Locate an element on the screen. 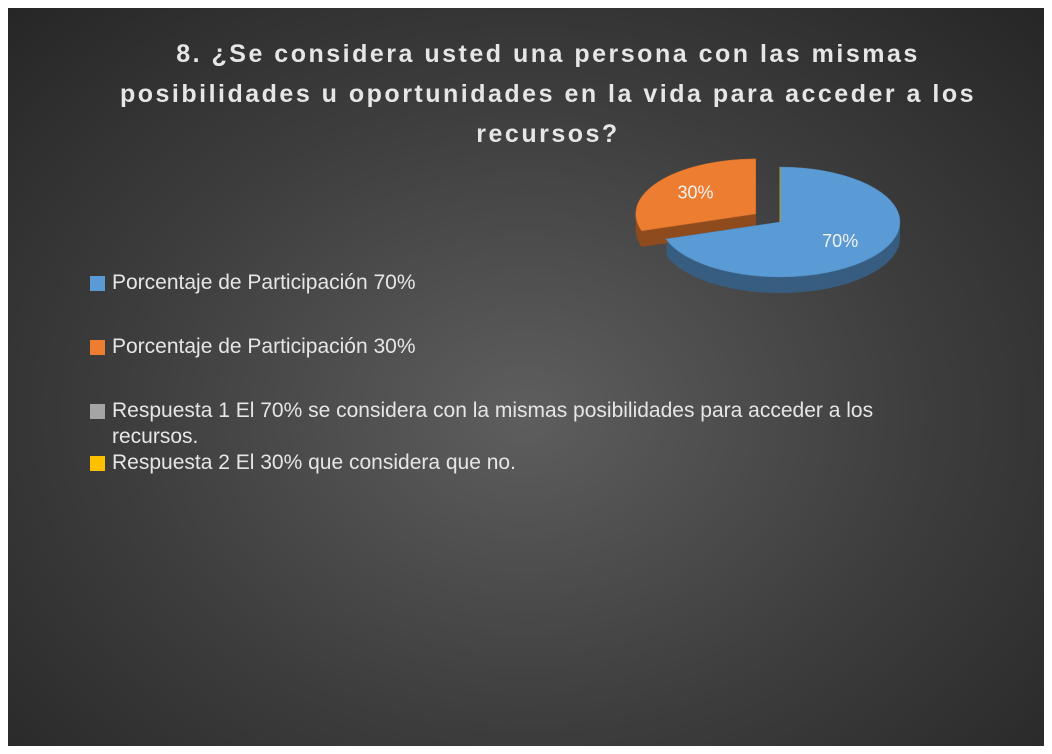  legend-label: Porcentaje de Participación 70% is located at coordinates (264, 282).